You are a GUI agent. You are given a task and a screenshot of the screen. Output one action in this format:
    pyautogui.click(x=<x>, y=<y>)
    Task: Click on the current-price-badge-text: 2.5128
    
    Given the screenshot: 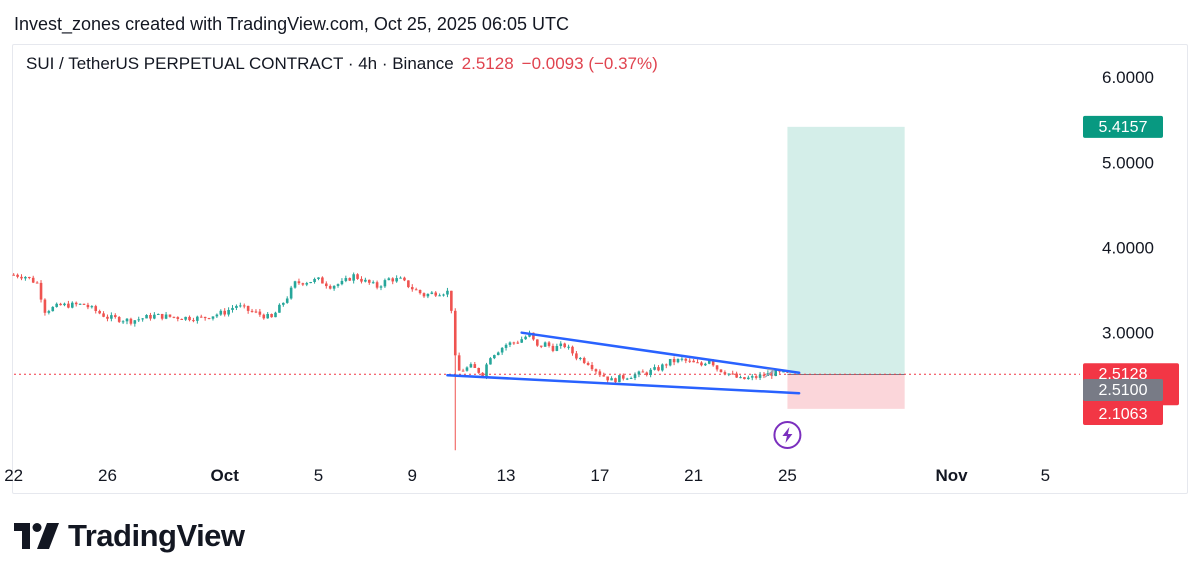 What is the action you would take?
    pyautogui.click(x=1123, y=374)
    